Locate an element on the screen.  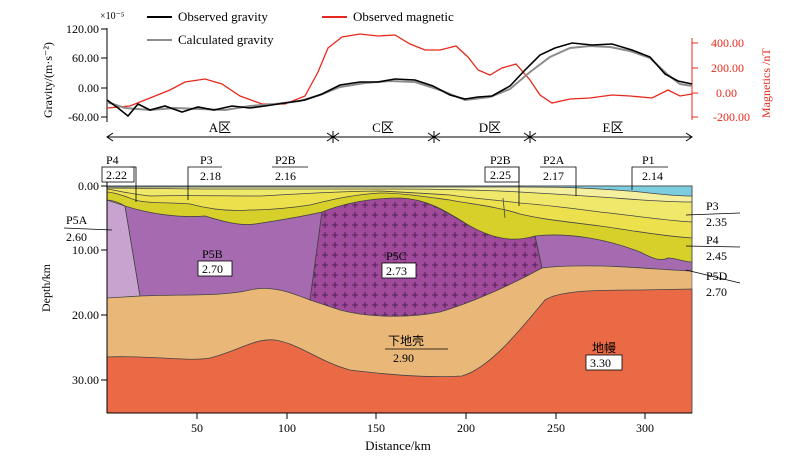
label-p2b-left: P2B 2.16 is located at coordinates (290, 168).